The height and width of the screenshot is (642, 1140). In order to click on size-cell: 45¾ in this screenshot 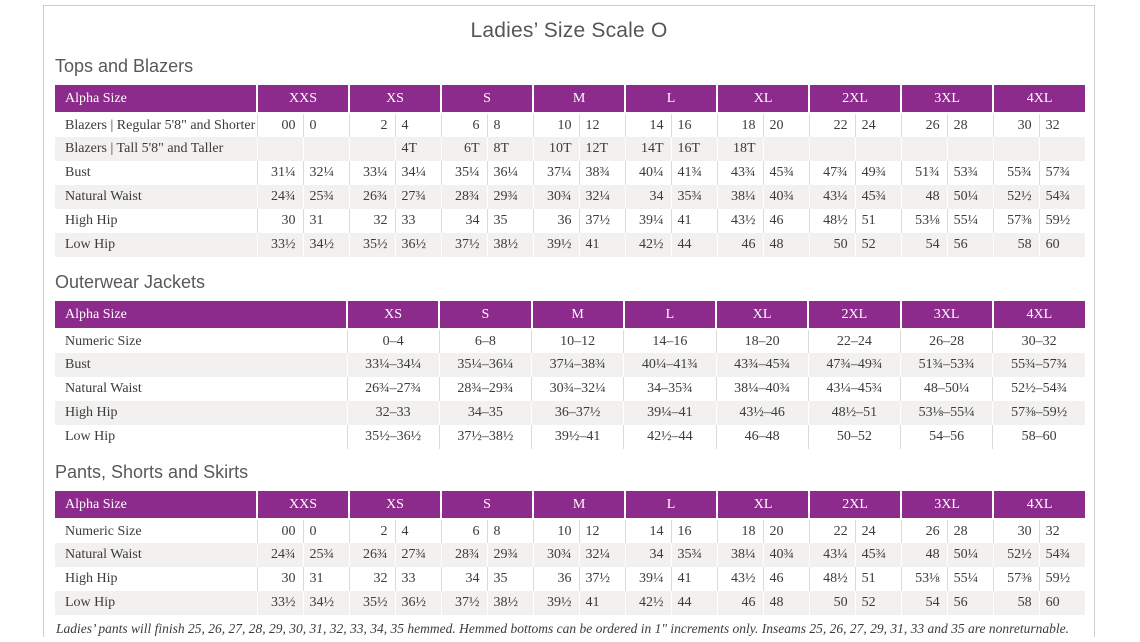, I will do `click(878, 197)`.